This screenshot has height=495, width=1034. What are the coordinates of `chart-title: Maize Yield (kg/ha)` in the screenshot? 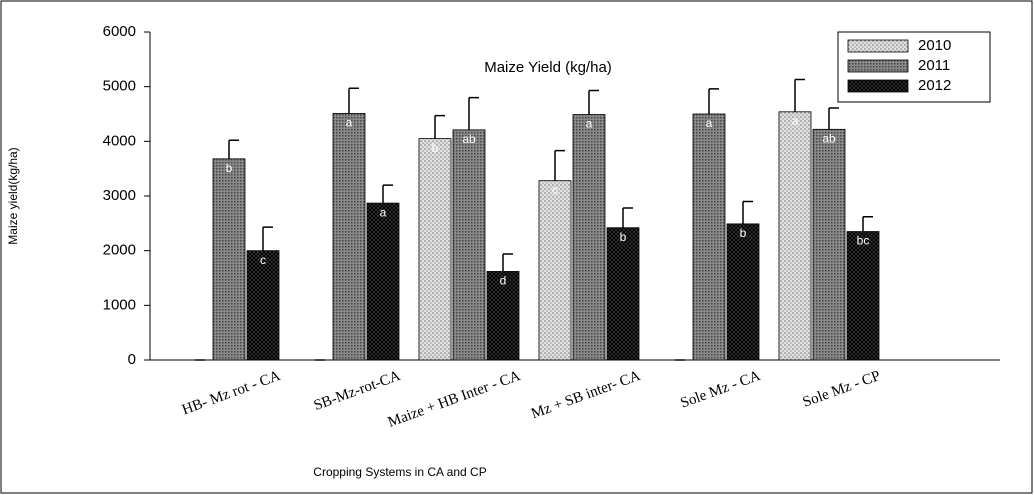 It's located at (548, 67).